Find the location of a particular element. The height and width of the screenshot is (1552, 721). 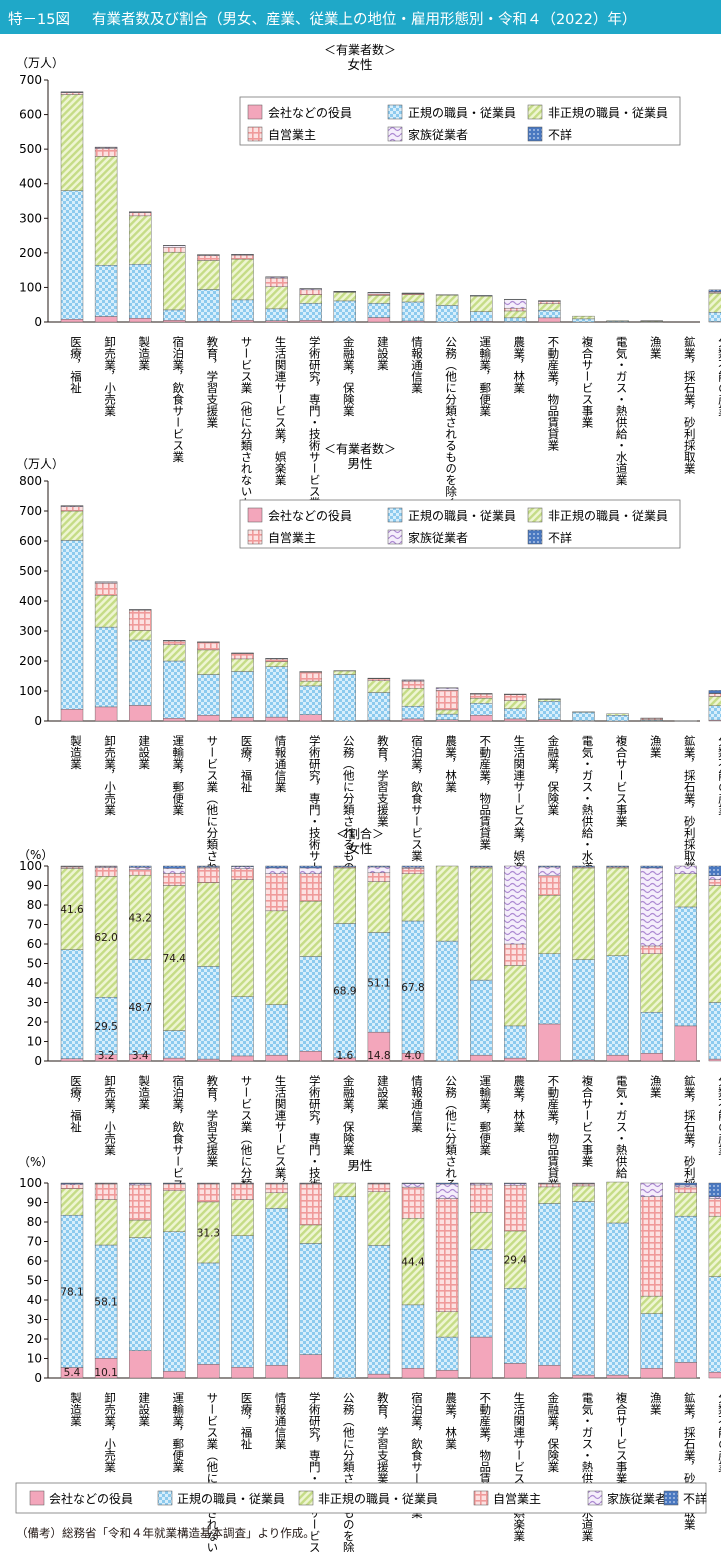

chart-1-category-label: 医療，福祉 is located at coordinates (247, 764).